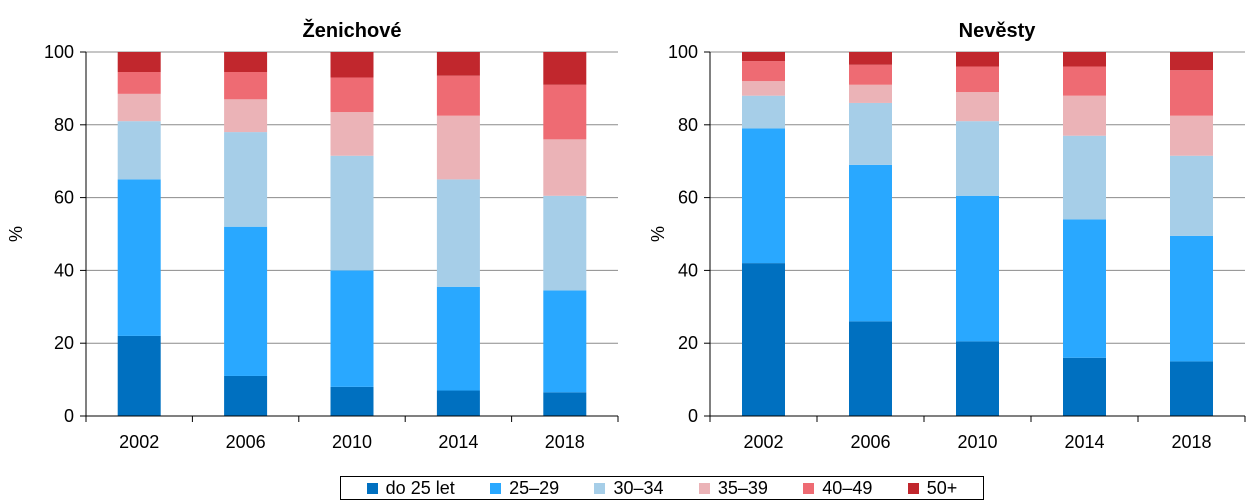 The width and height of the screenshot is (1250, 503). I want to click on legend: do 25 let 25–29 30–34 35–39 40–49 50+, so click(662, 488).